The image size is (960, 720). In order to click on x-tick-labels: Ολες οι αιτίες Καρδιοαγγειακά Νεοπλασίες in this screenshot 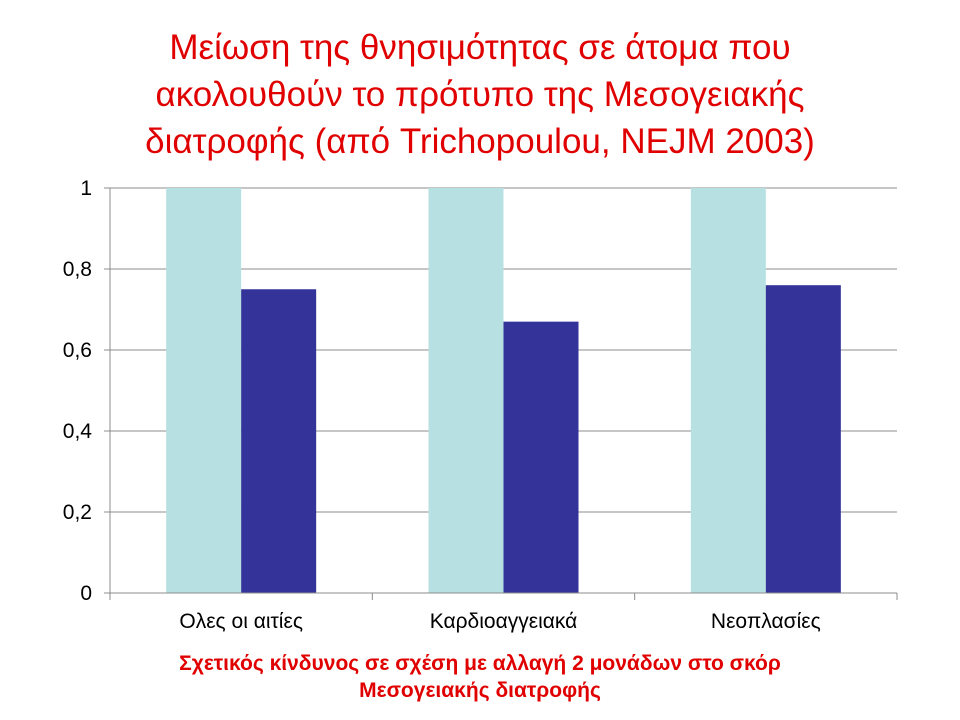, I will do `click(499, 621)`.